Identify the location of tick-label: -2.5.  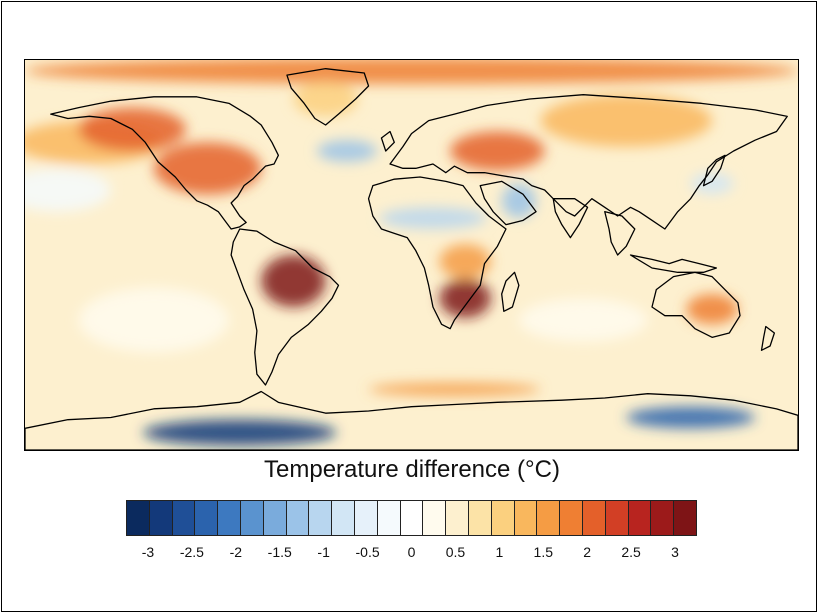
(191, 552).